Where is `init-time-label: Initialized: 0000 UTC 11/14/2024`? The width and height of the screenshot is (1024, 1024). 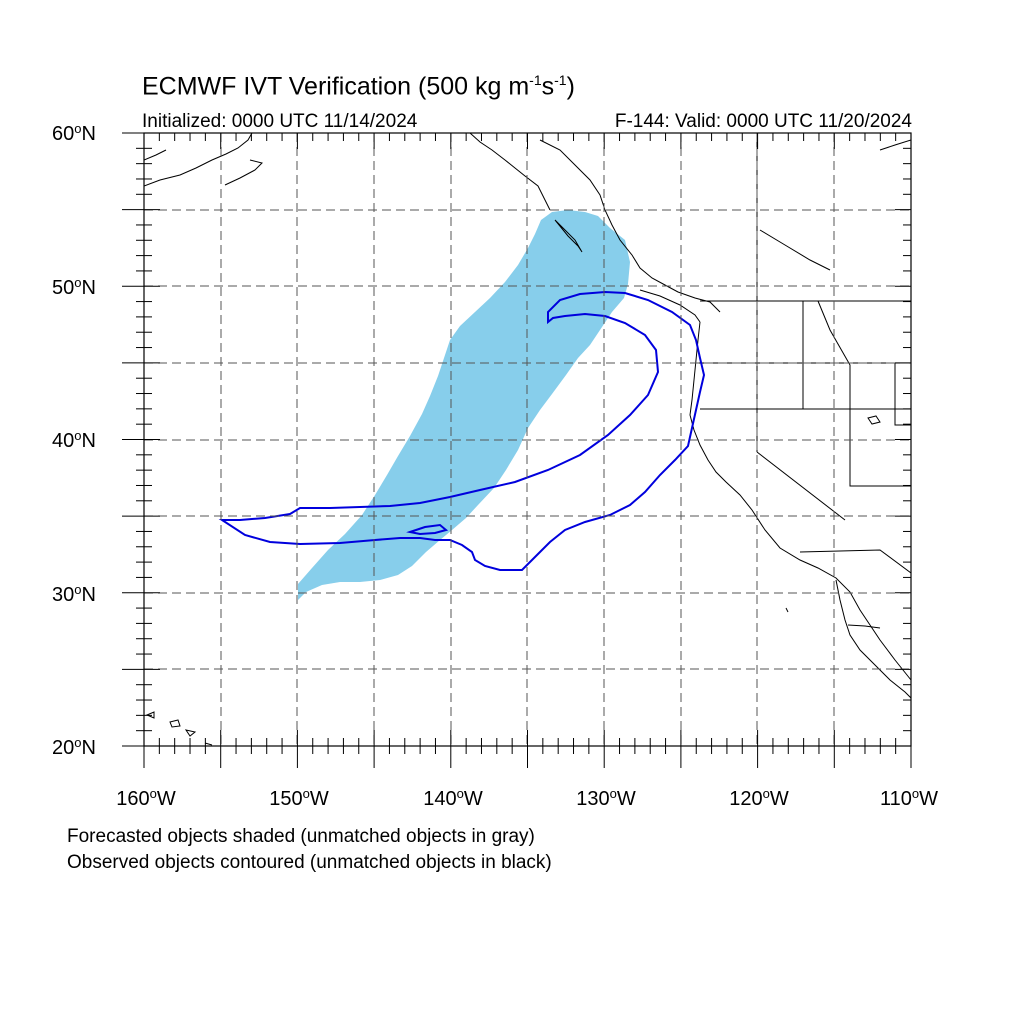 init-time-label: Initialized: 0000 UTC 11/14/2024 is located at coordinates (280, 121).